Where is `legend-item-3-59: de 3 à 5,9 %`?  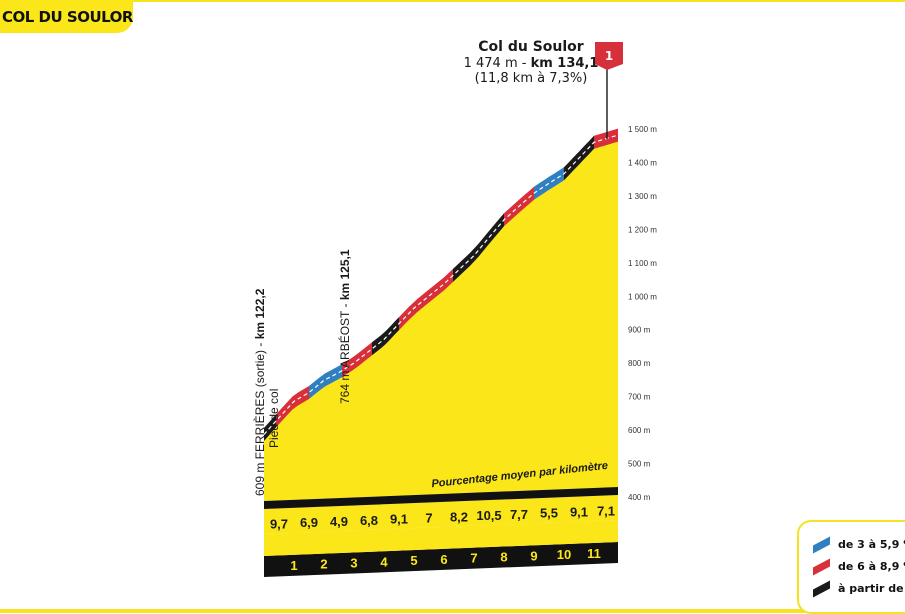
legend-item-3-59: de 3 à 5,9 % is located at coordinates (859, 544).